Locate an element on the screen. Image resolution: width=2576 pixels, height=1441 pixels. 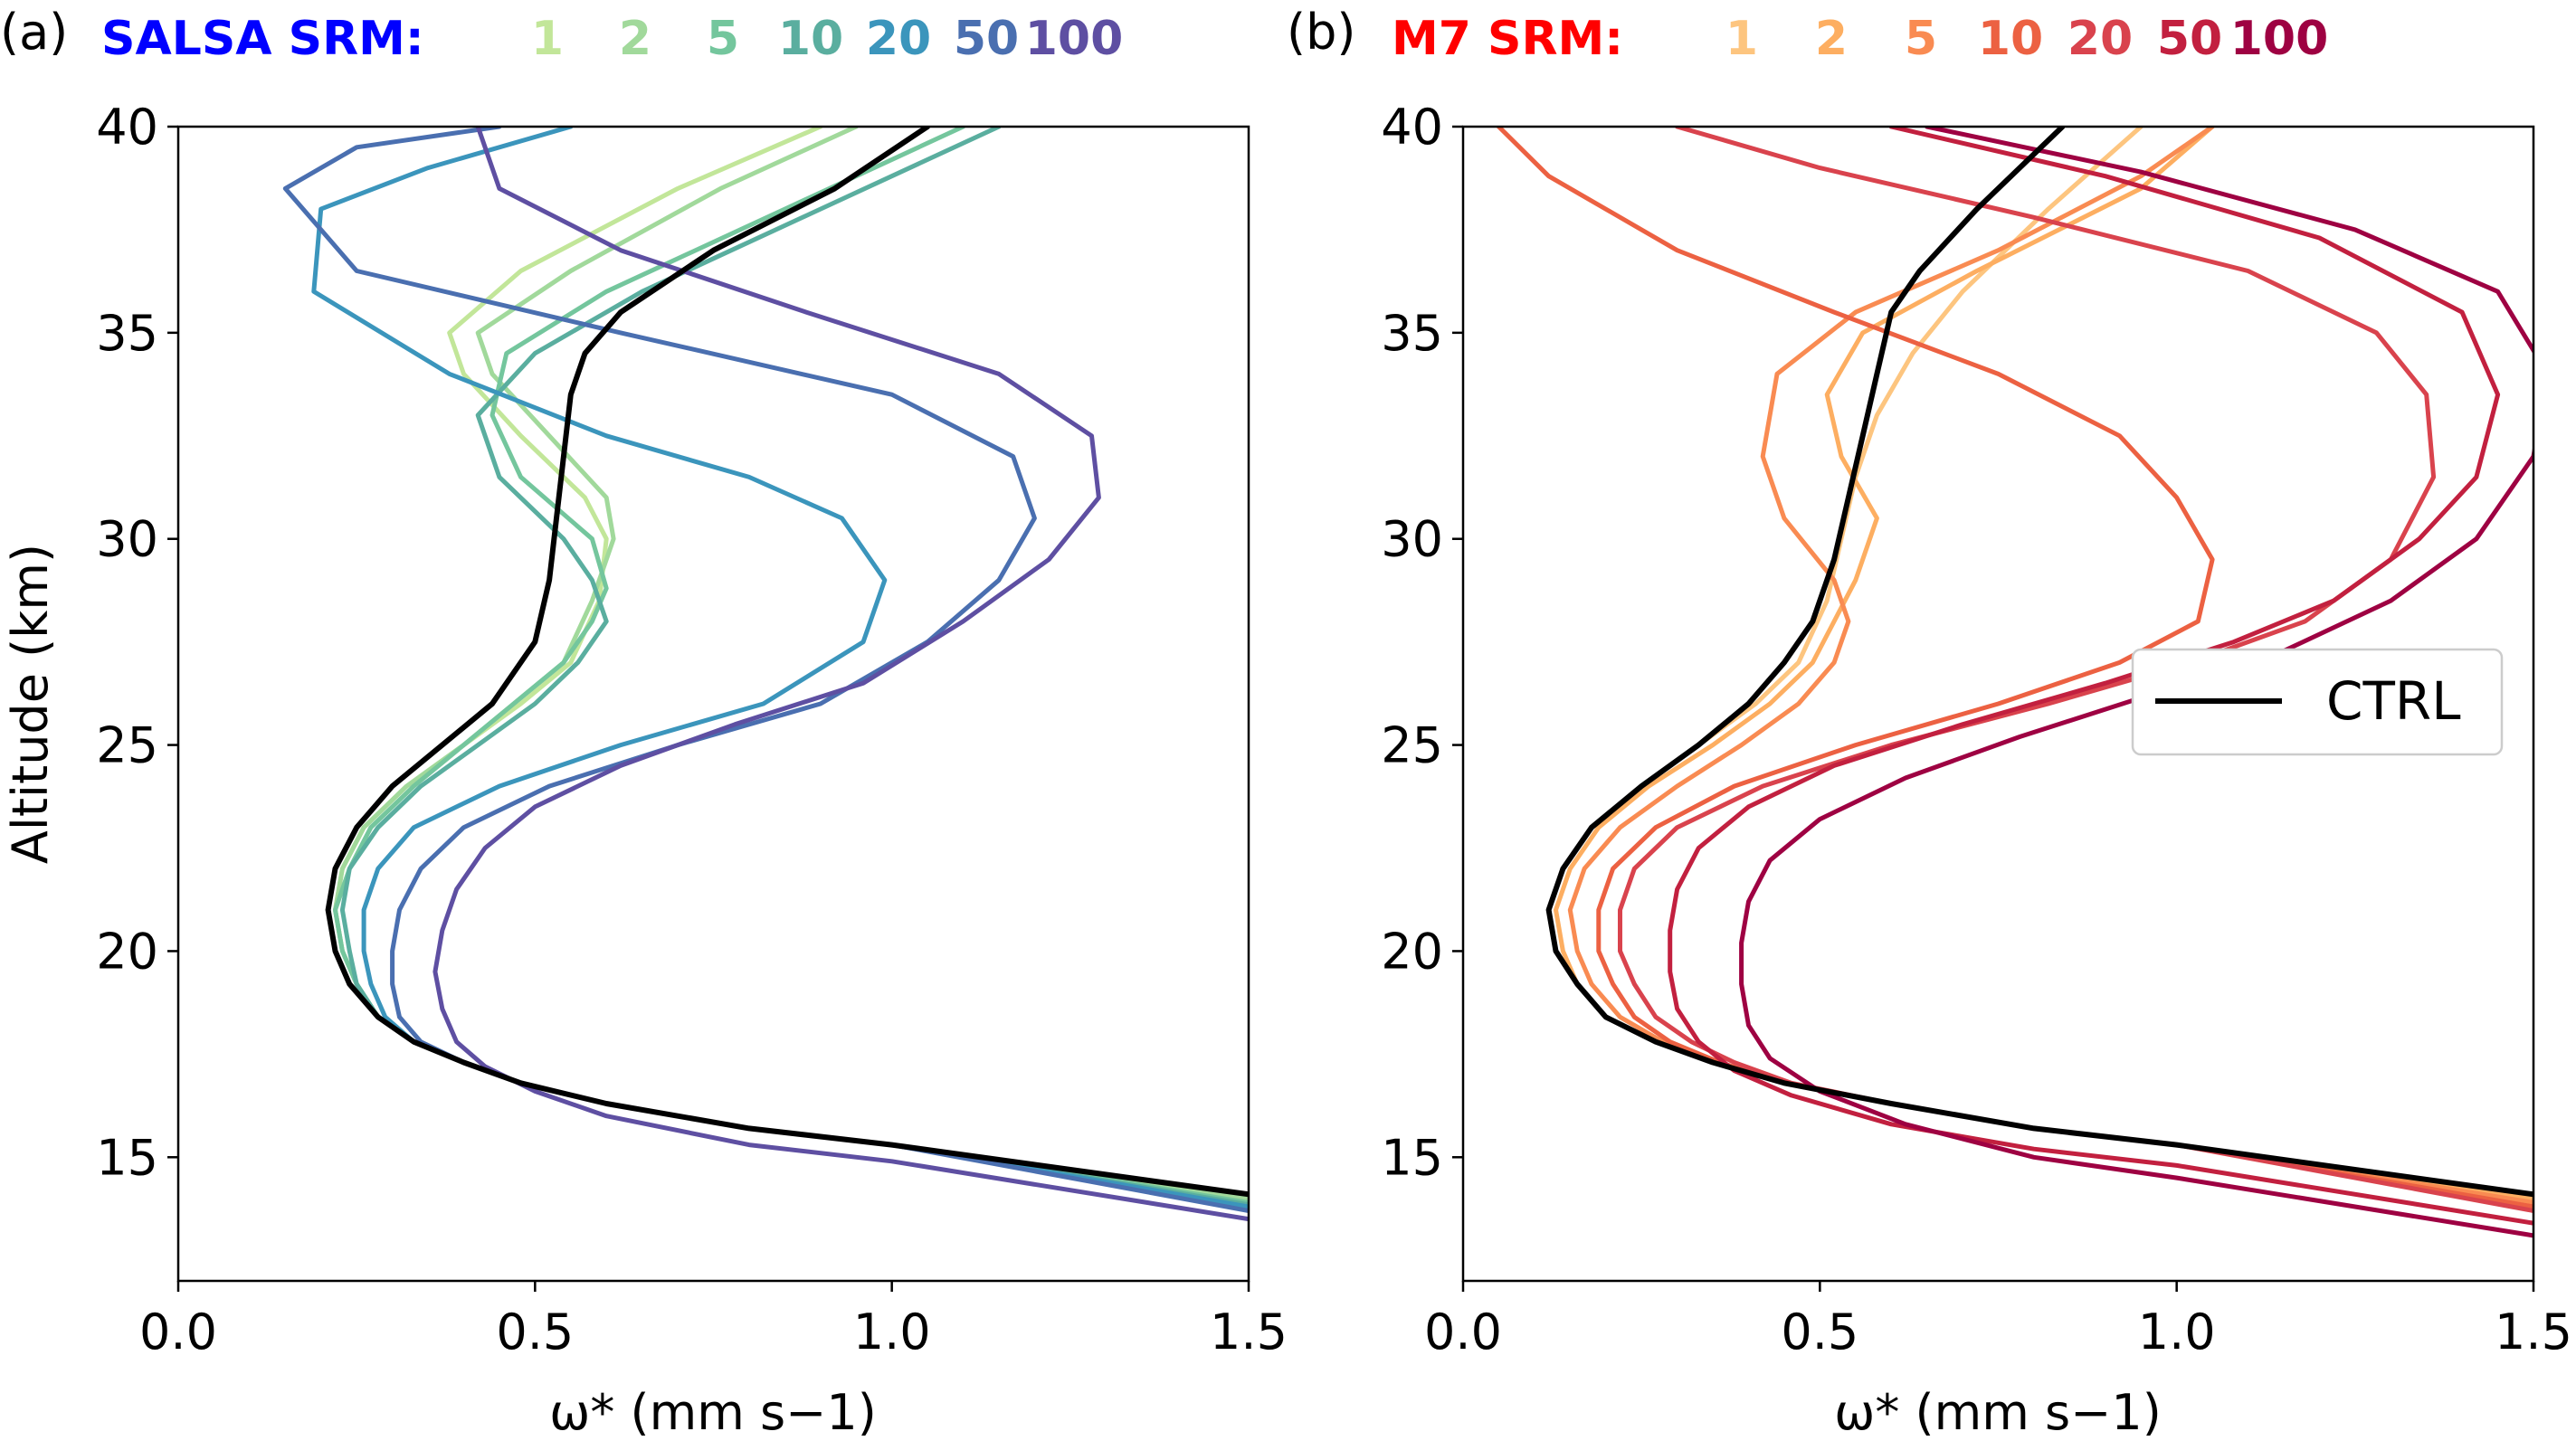
ctrl-legend-frame is located at coordinates (2317, 702).